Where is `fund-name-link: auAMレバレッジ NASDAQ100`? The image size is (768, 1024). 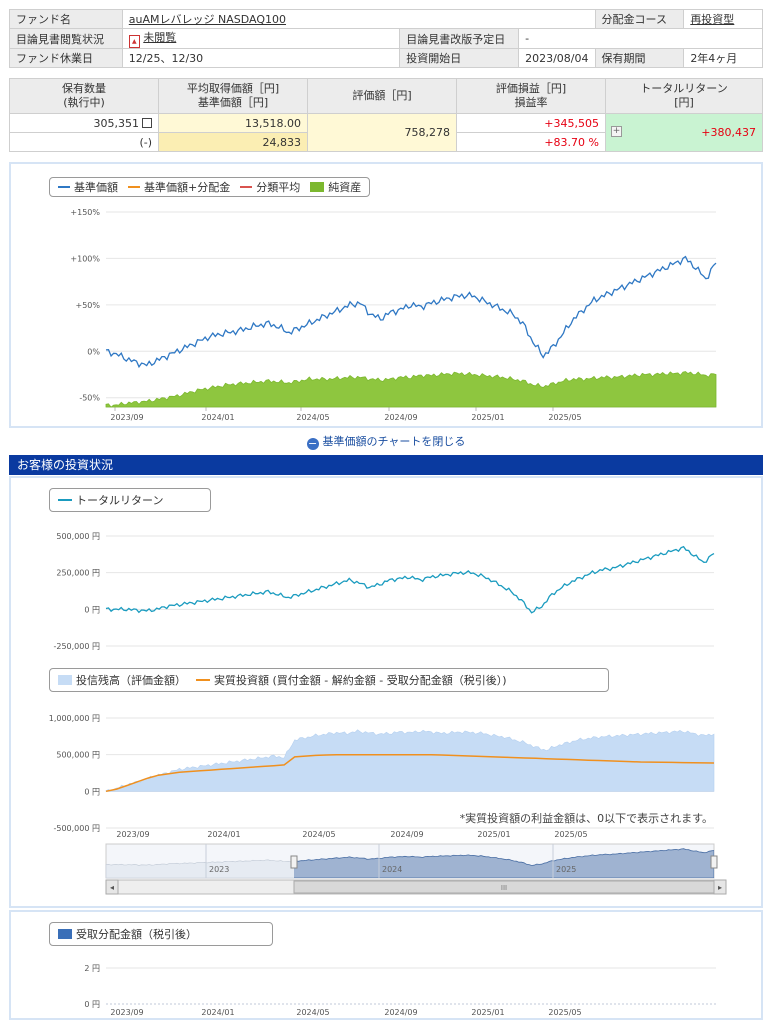
fund-name-link: auAMレバレッジ NASDAQ100 is located at coordinates (207, 19).